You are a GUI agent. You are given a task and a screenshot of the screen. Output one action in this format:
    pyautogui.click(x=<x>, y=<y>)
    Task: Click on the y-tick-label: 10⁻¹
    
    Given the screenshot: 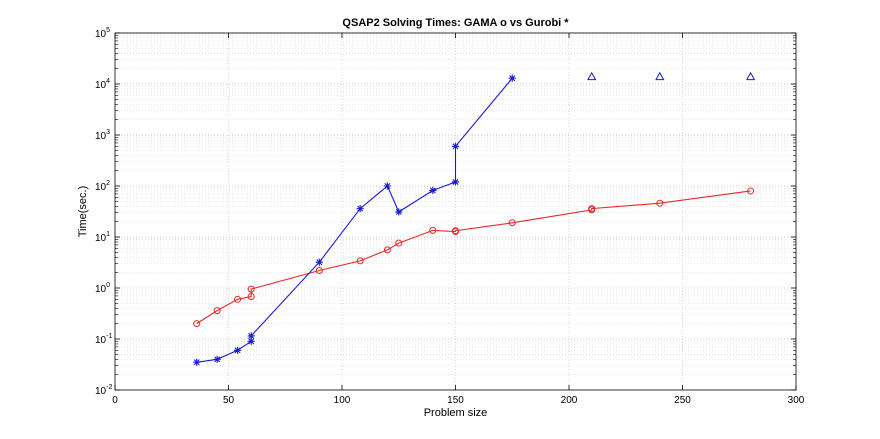 What is the action you would take?
    pyautogui.click(x=103, y=339)
    